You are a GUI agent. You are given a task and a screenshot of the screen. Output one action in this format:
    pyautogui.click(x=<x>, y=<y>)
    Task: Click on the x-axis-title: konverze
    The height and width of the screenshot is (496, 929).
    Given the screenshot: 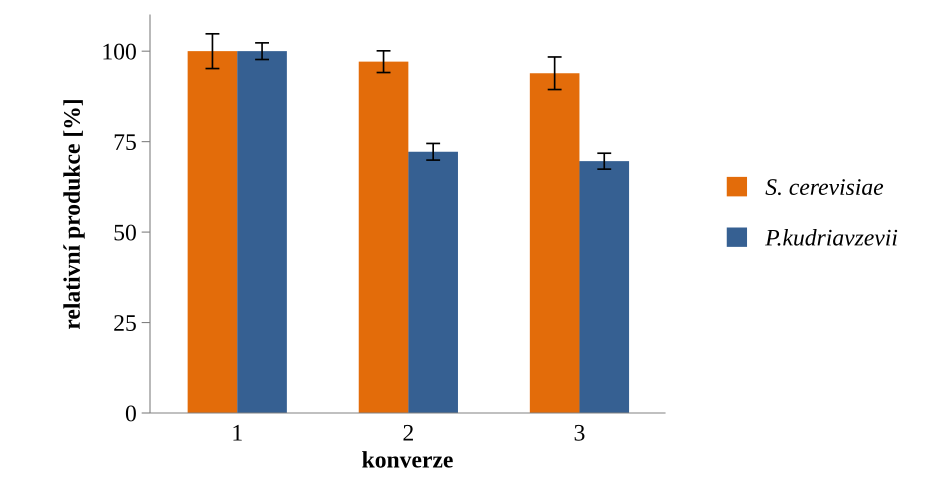 What is the action you would take?
    pyautogui.click(x=407, y=459)
    